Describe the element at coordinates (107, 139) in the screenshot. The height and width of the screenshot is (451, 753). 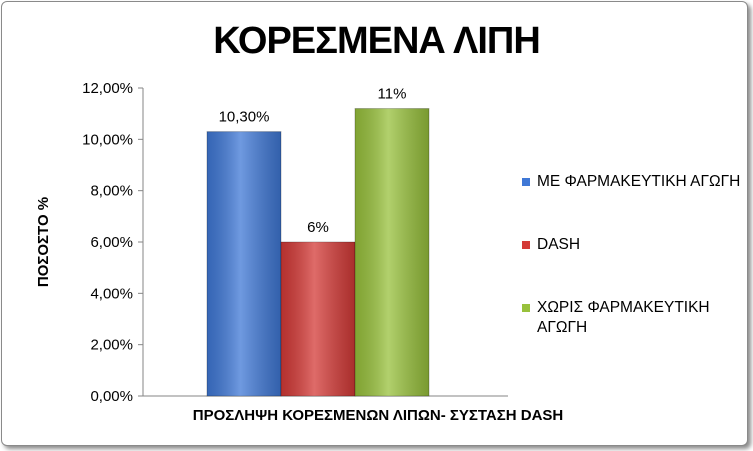
I see `y-tick-label: 10,00%` at that location.